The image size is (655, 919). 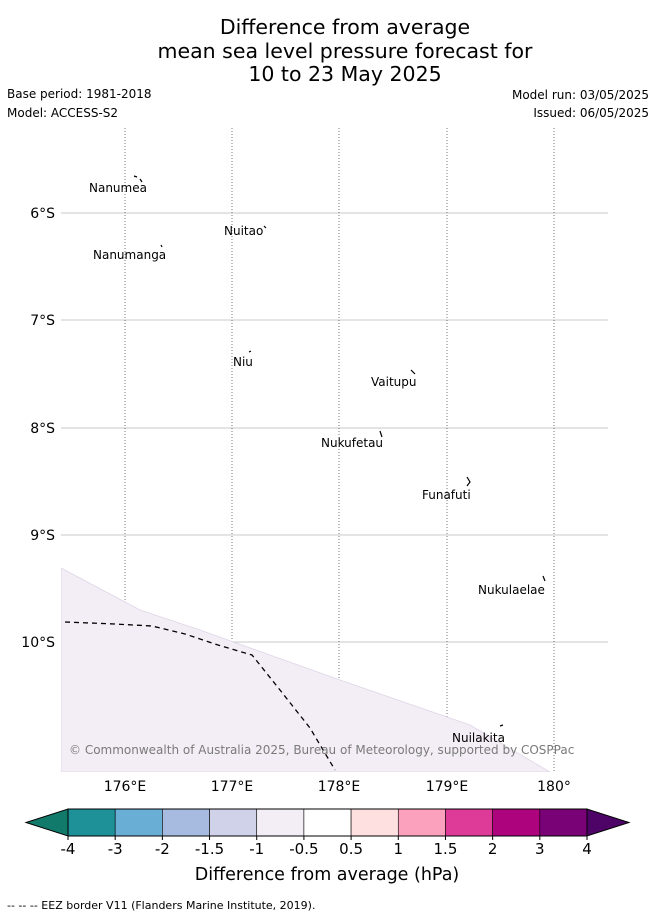 I want to click on model-run-text: Model run: 03/05/2025, so click(x=580, y=95).